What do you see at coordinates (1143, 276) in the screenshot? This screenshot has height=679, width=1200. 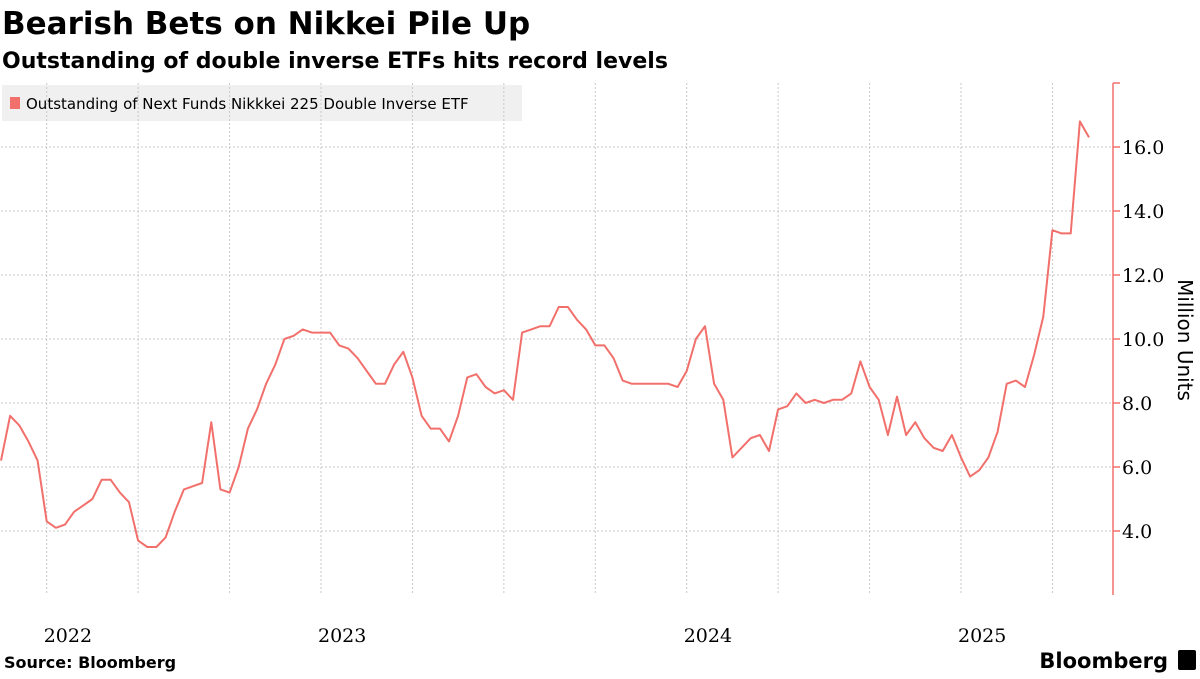 I see `y-tick-label: 12.0` at bounding box center [1143, 276].